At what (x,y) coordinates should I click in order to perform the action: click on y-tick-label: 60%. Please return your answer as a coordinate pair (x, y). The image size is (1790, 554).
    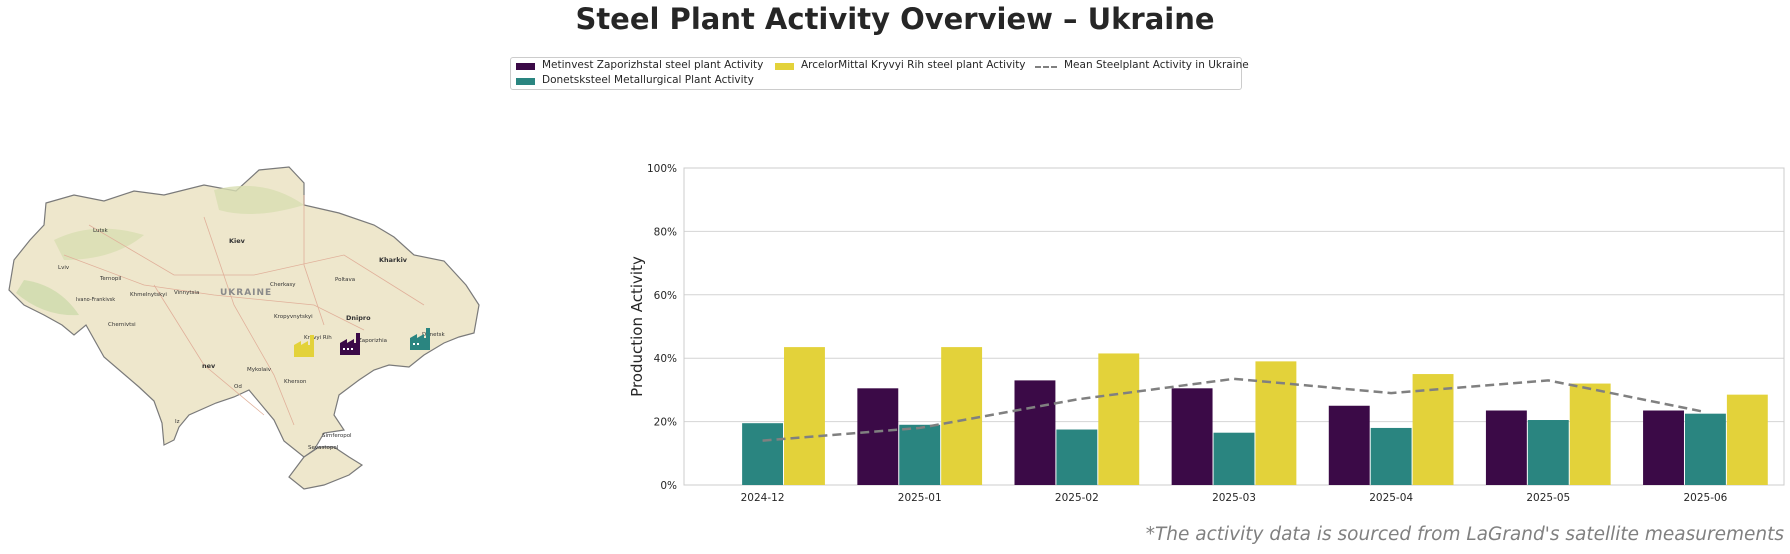
    Looking at the image, I should click on (665, 296).